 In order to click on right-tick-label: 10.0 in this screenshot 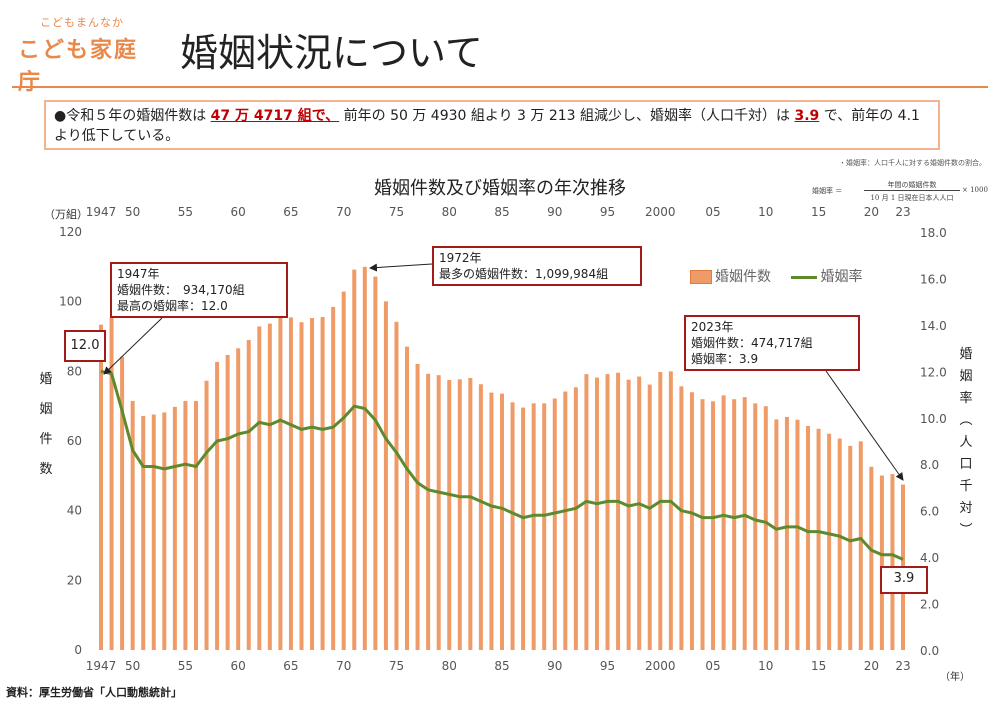, I will do `click(933, 419)`.